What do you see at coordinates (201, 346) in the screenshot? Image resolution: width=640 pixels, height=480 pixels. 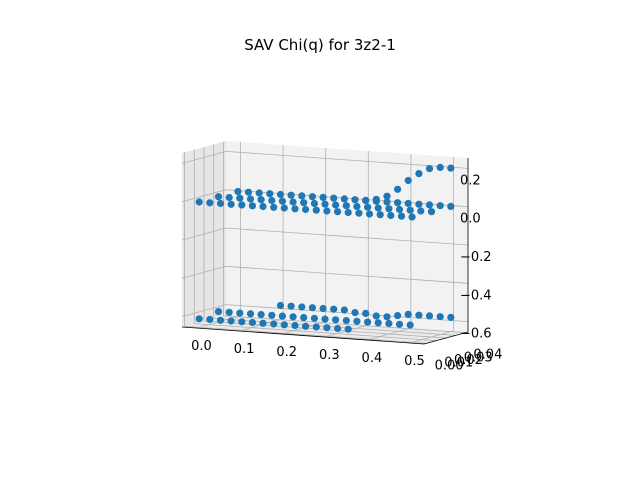 I see `x-tick-label: 0.0` at bounding box center [201, 346].